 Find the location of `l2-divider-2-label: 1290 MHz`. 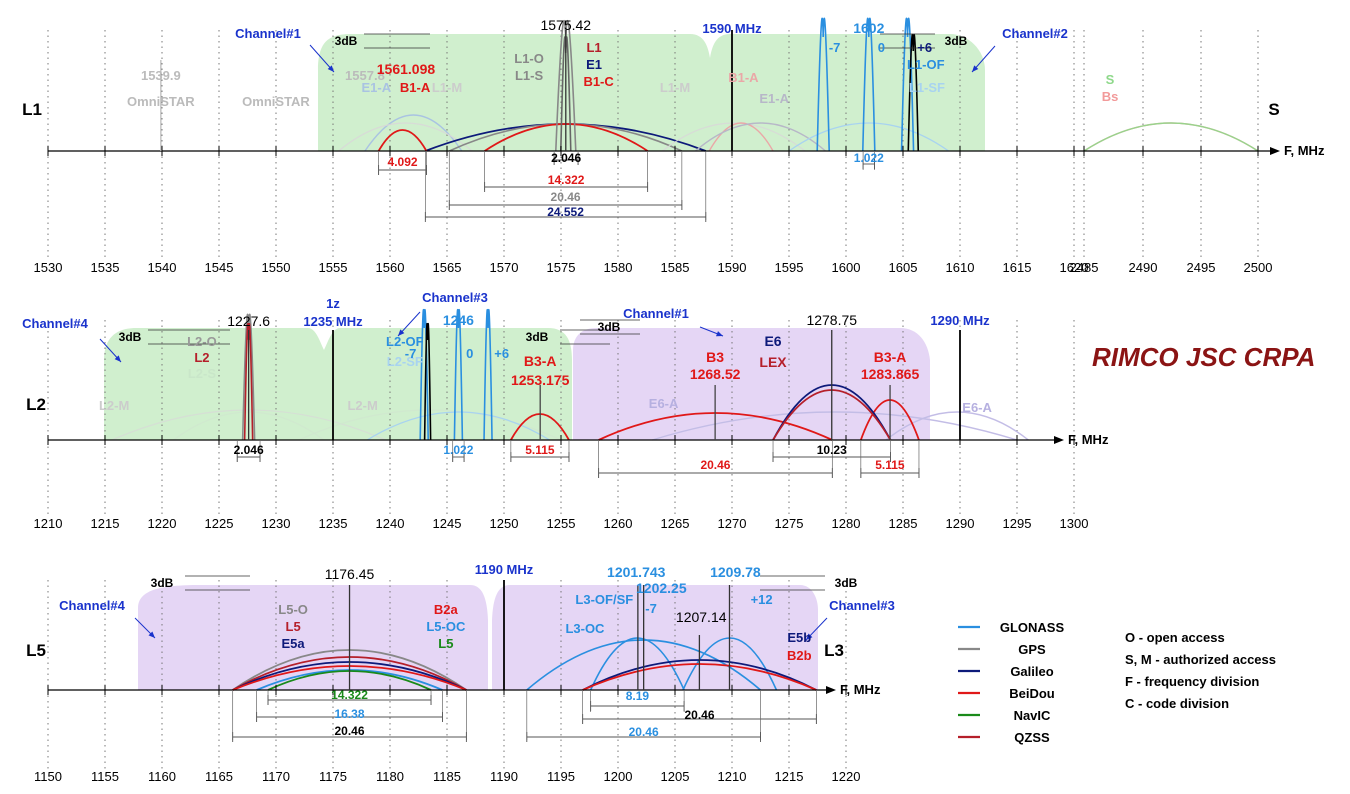

l2-divider-2-label: 1290 MHz is located at coordinates (960, 320).